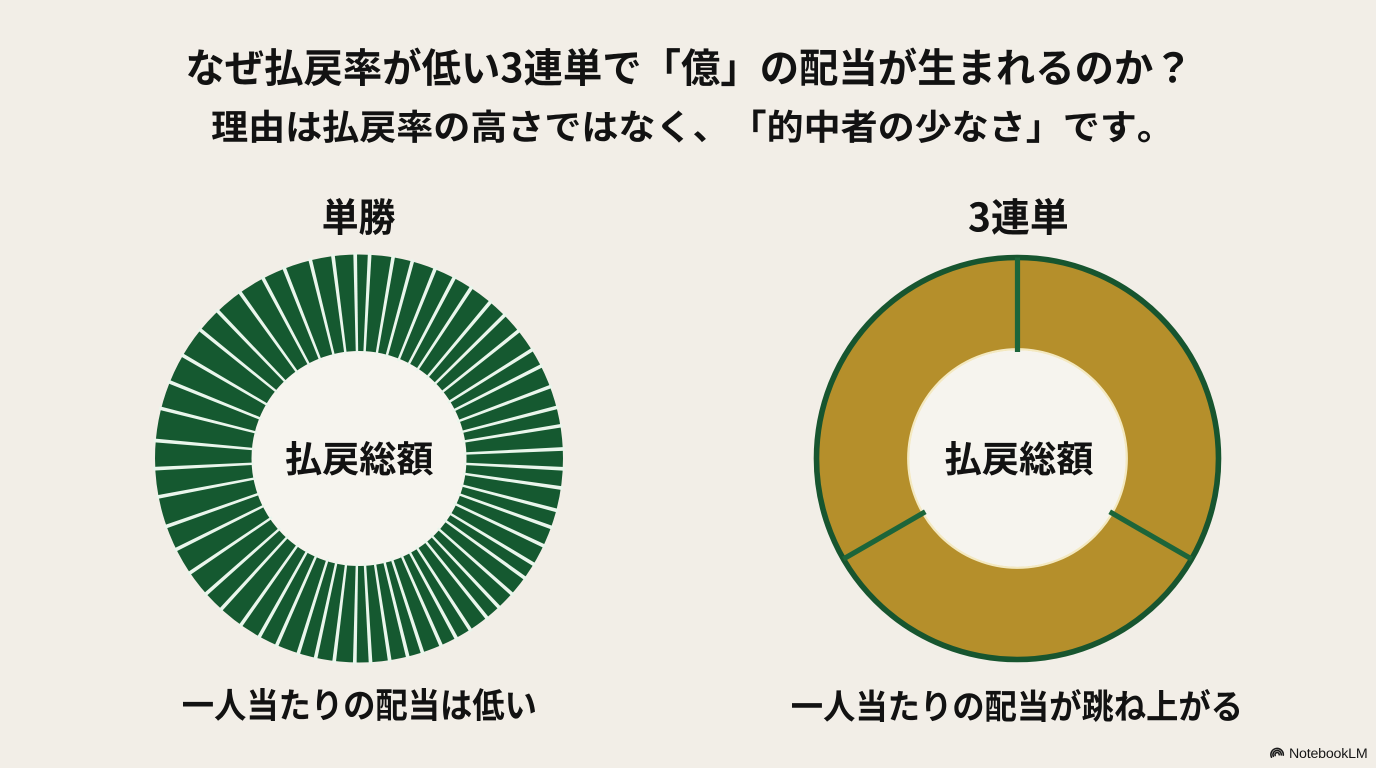 The height and width of the screenshot is (768, 1376). What do you see at coordinates (1328, 754) in the screenshot?
I see `svg-text: NotebookLM` at bounding box center [1328, 754].